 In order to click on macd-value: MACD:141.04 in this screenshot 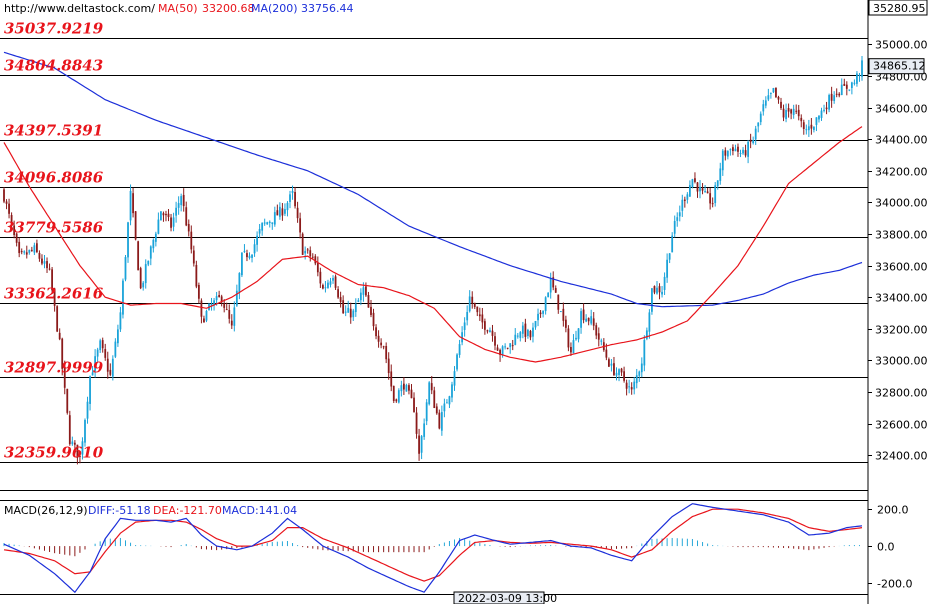, I will do `click(259, 510)`.